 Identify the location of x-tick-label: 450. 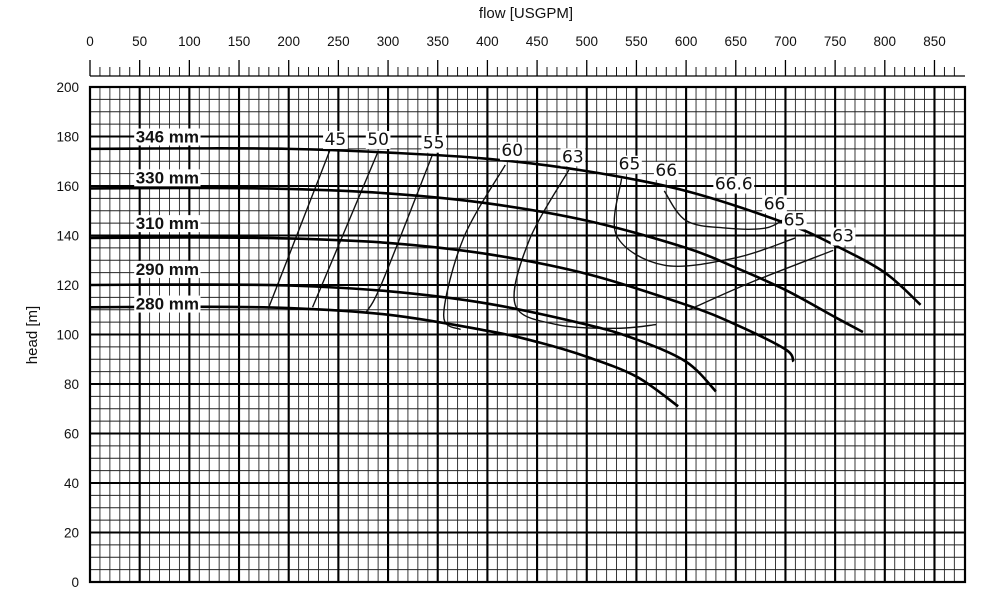
(537, 41).